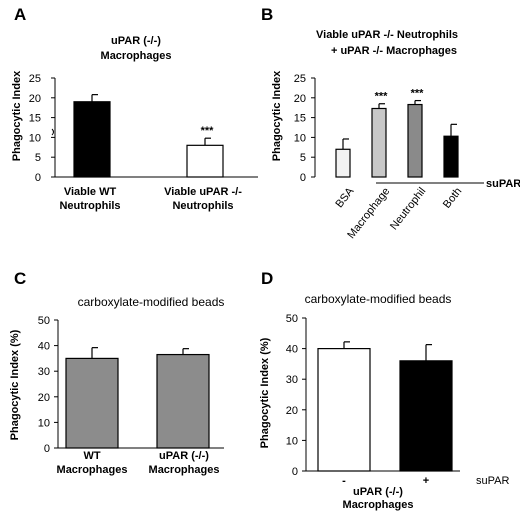  I want to click on panel-c-y-tick-label: 50, so click(44, 321).